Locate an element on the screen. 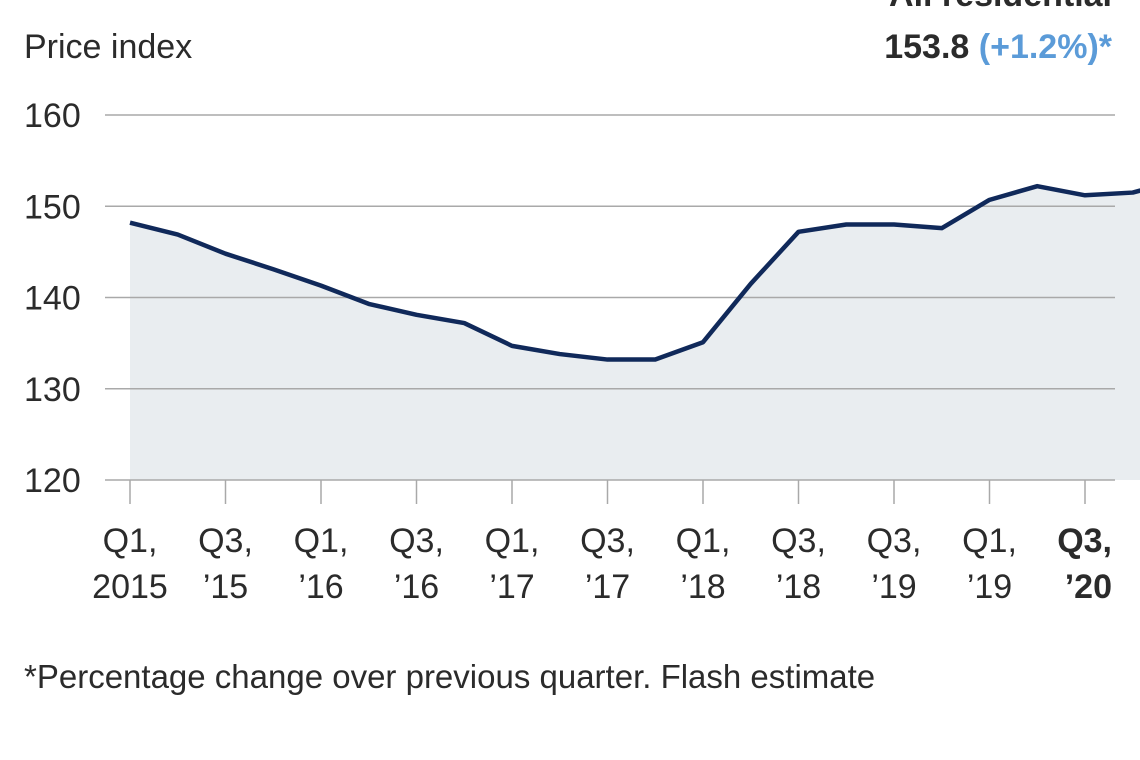 This screenshot has width=1140, height=760. y-tick-label: 160 is located at coordinates (52, 116).